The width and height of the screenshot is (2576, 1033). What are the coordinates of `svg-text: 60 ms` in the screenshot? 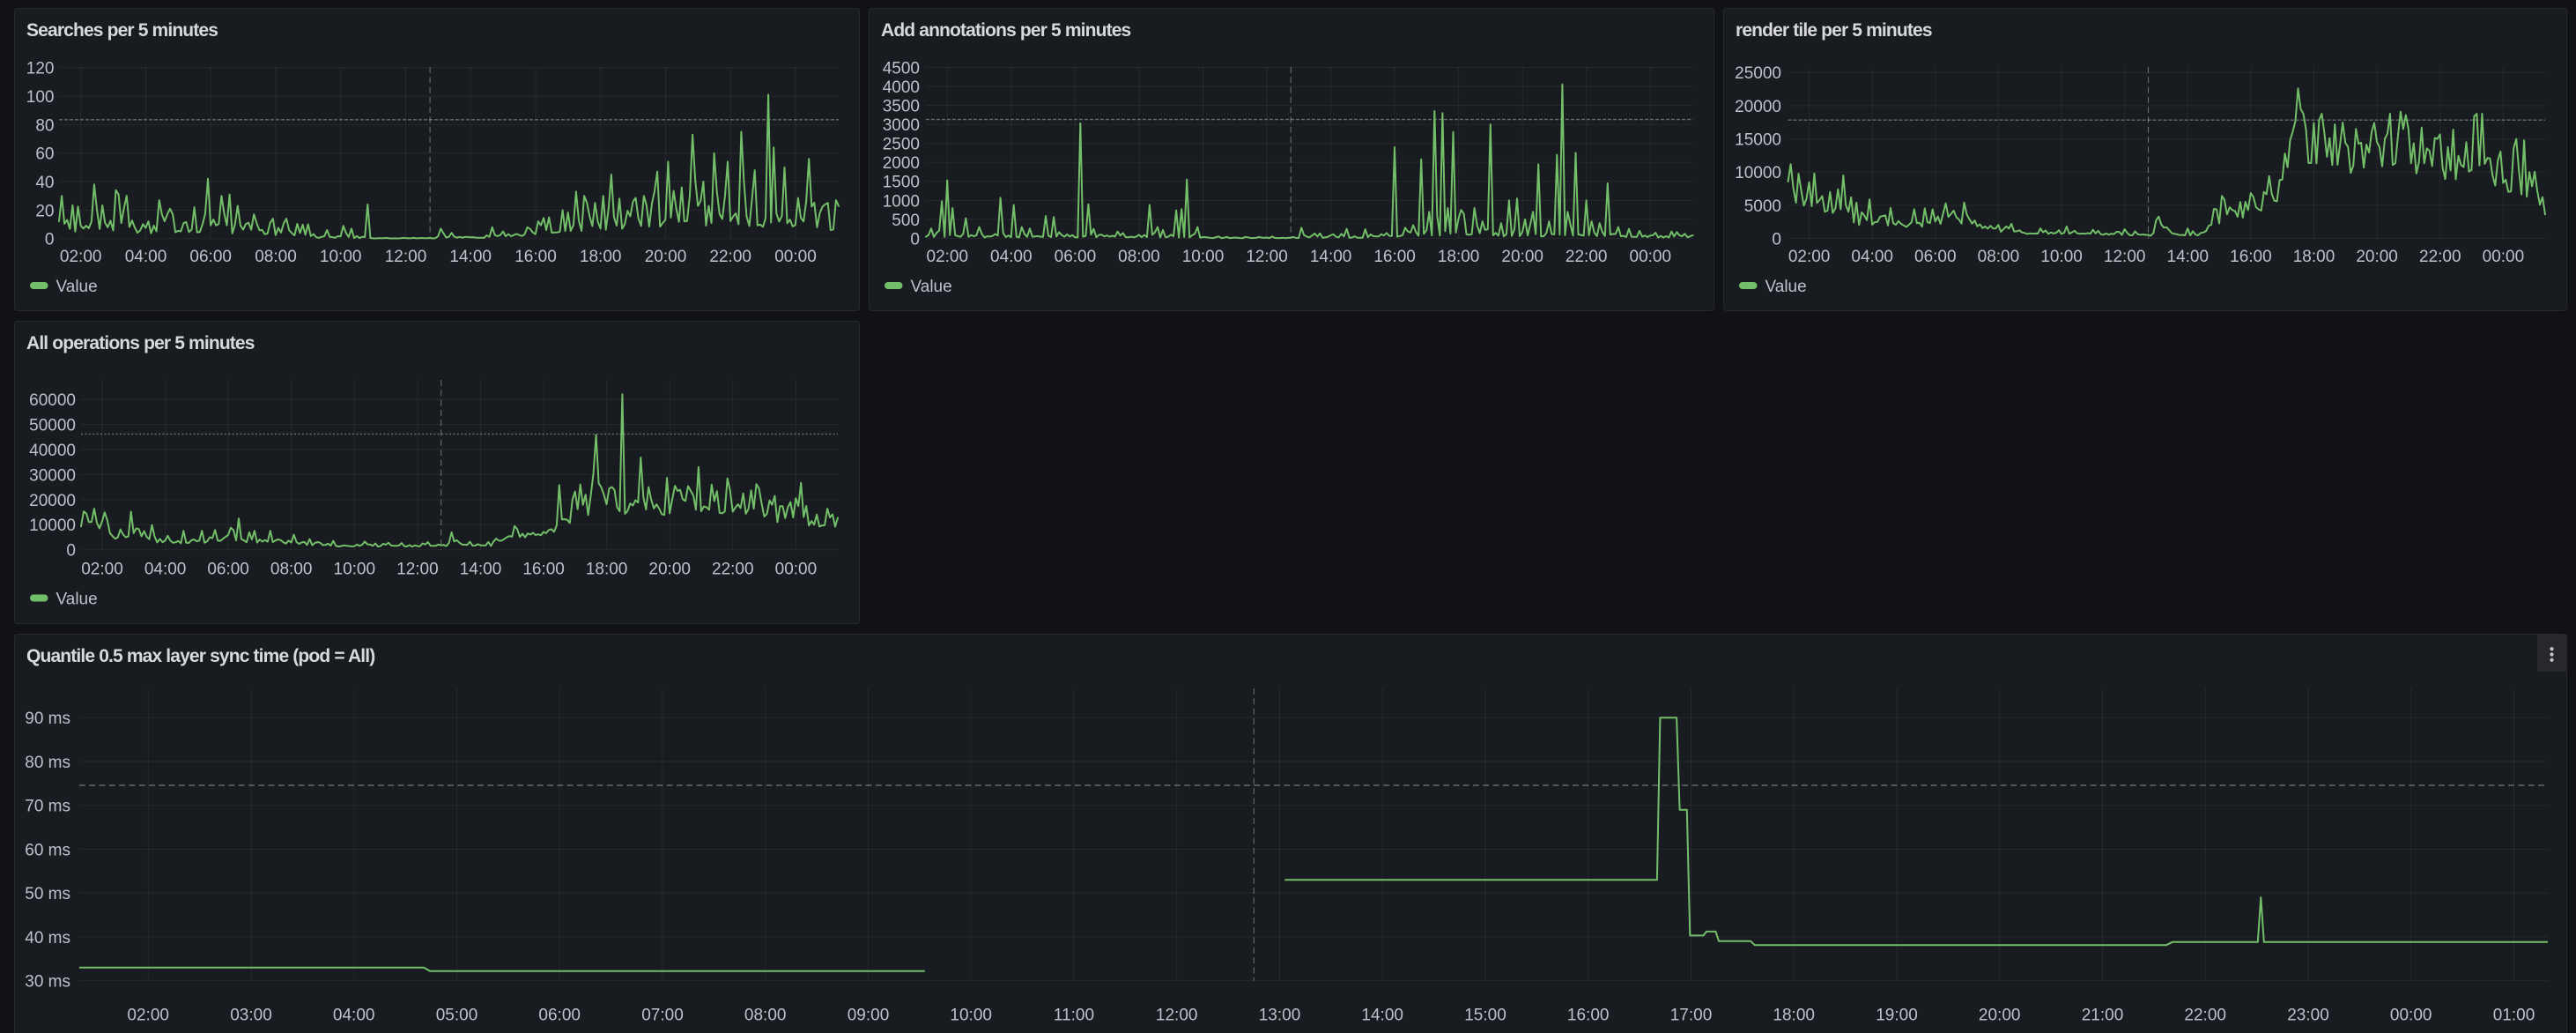 It's located at (47, 850).